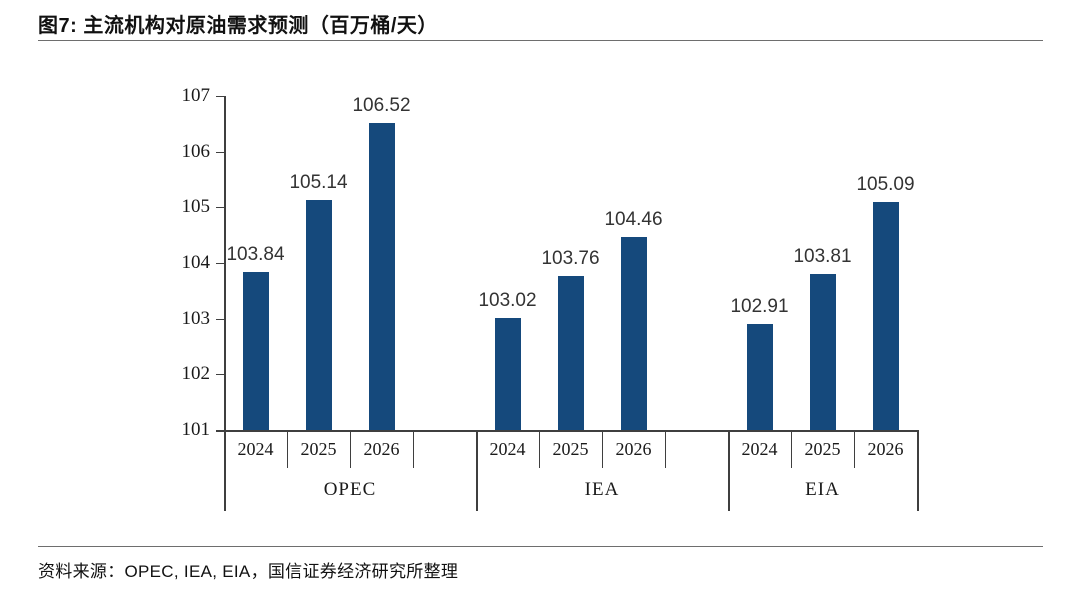  I want to click on x-axis-group-label: EIA, so click(822, 489).